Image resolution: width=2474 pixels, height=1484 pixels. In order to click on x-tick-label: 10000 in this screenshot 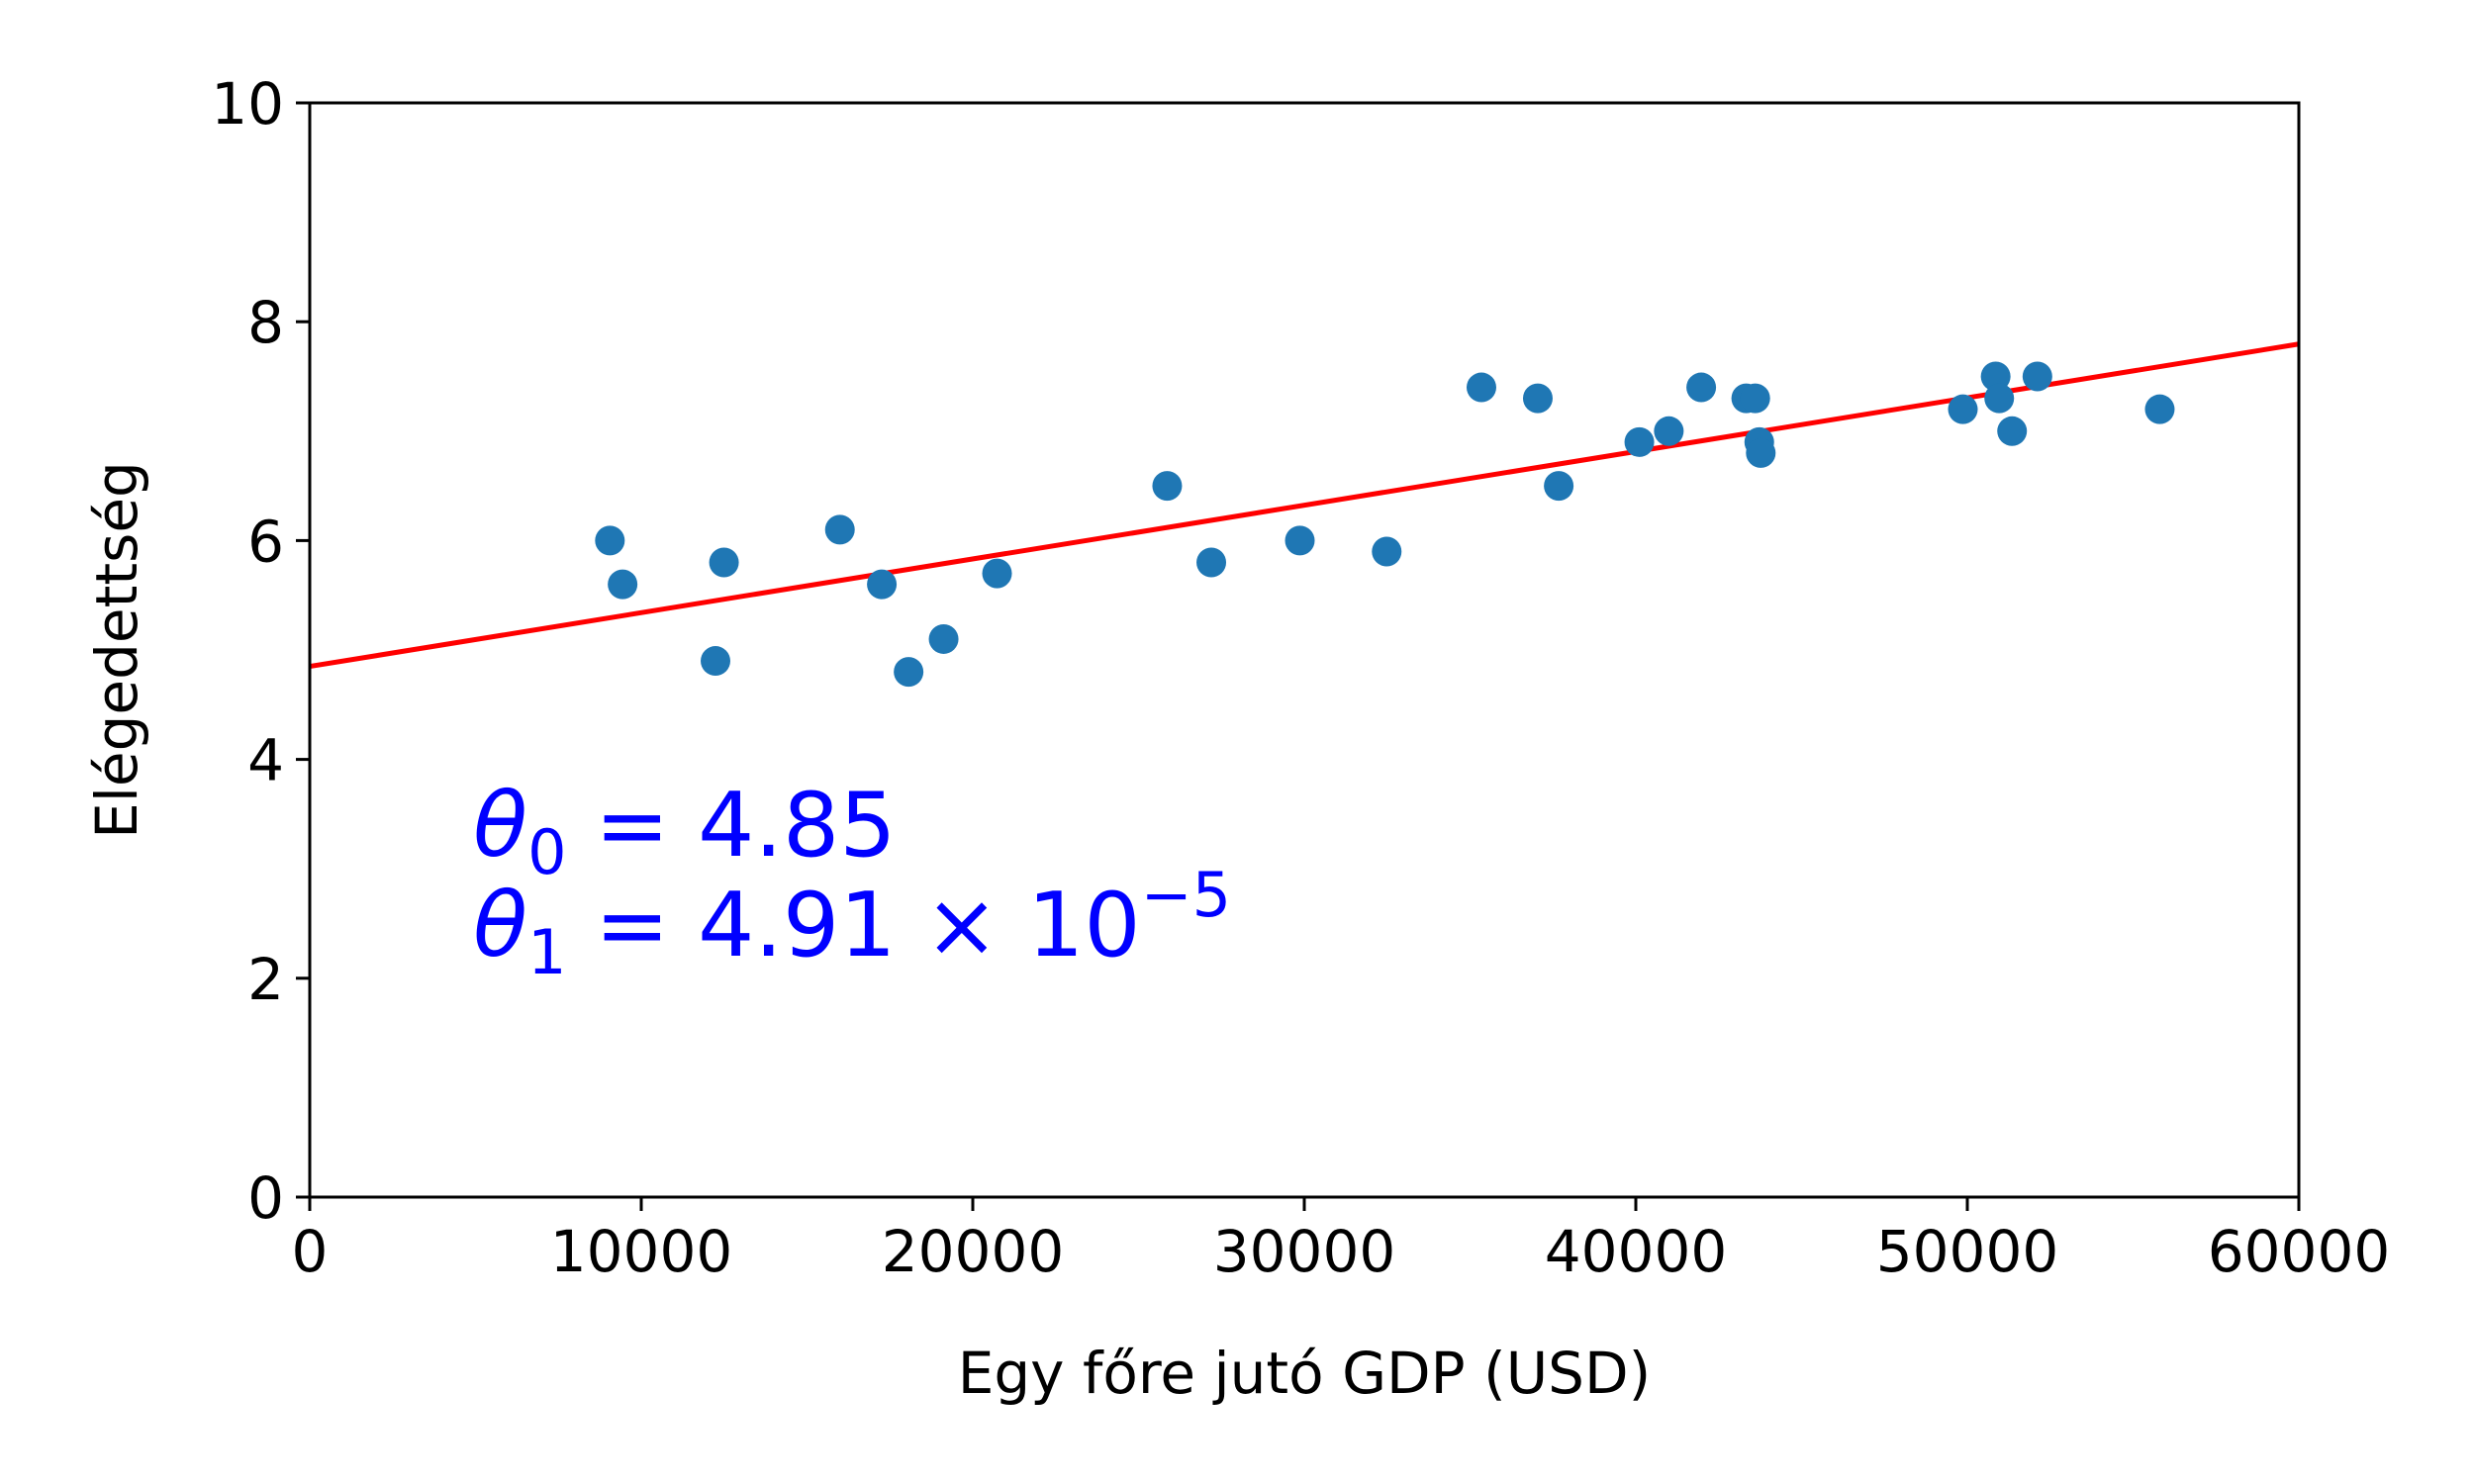, I will do `click(642, 1251)`.